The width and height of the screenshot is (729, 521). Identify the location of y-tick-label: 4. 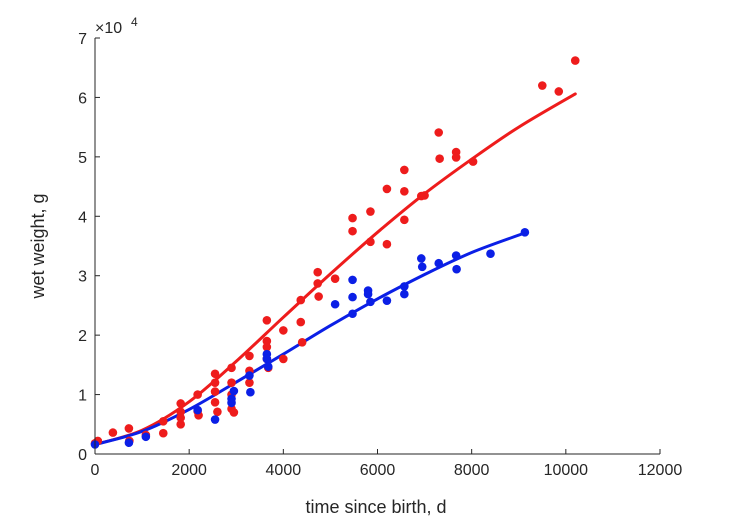
(82, 217).